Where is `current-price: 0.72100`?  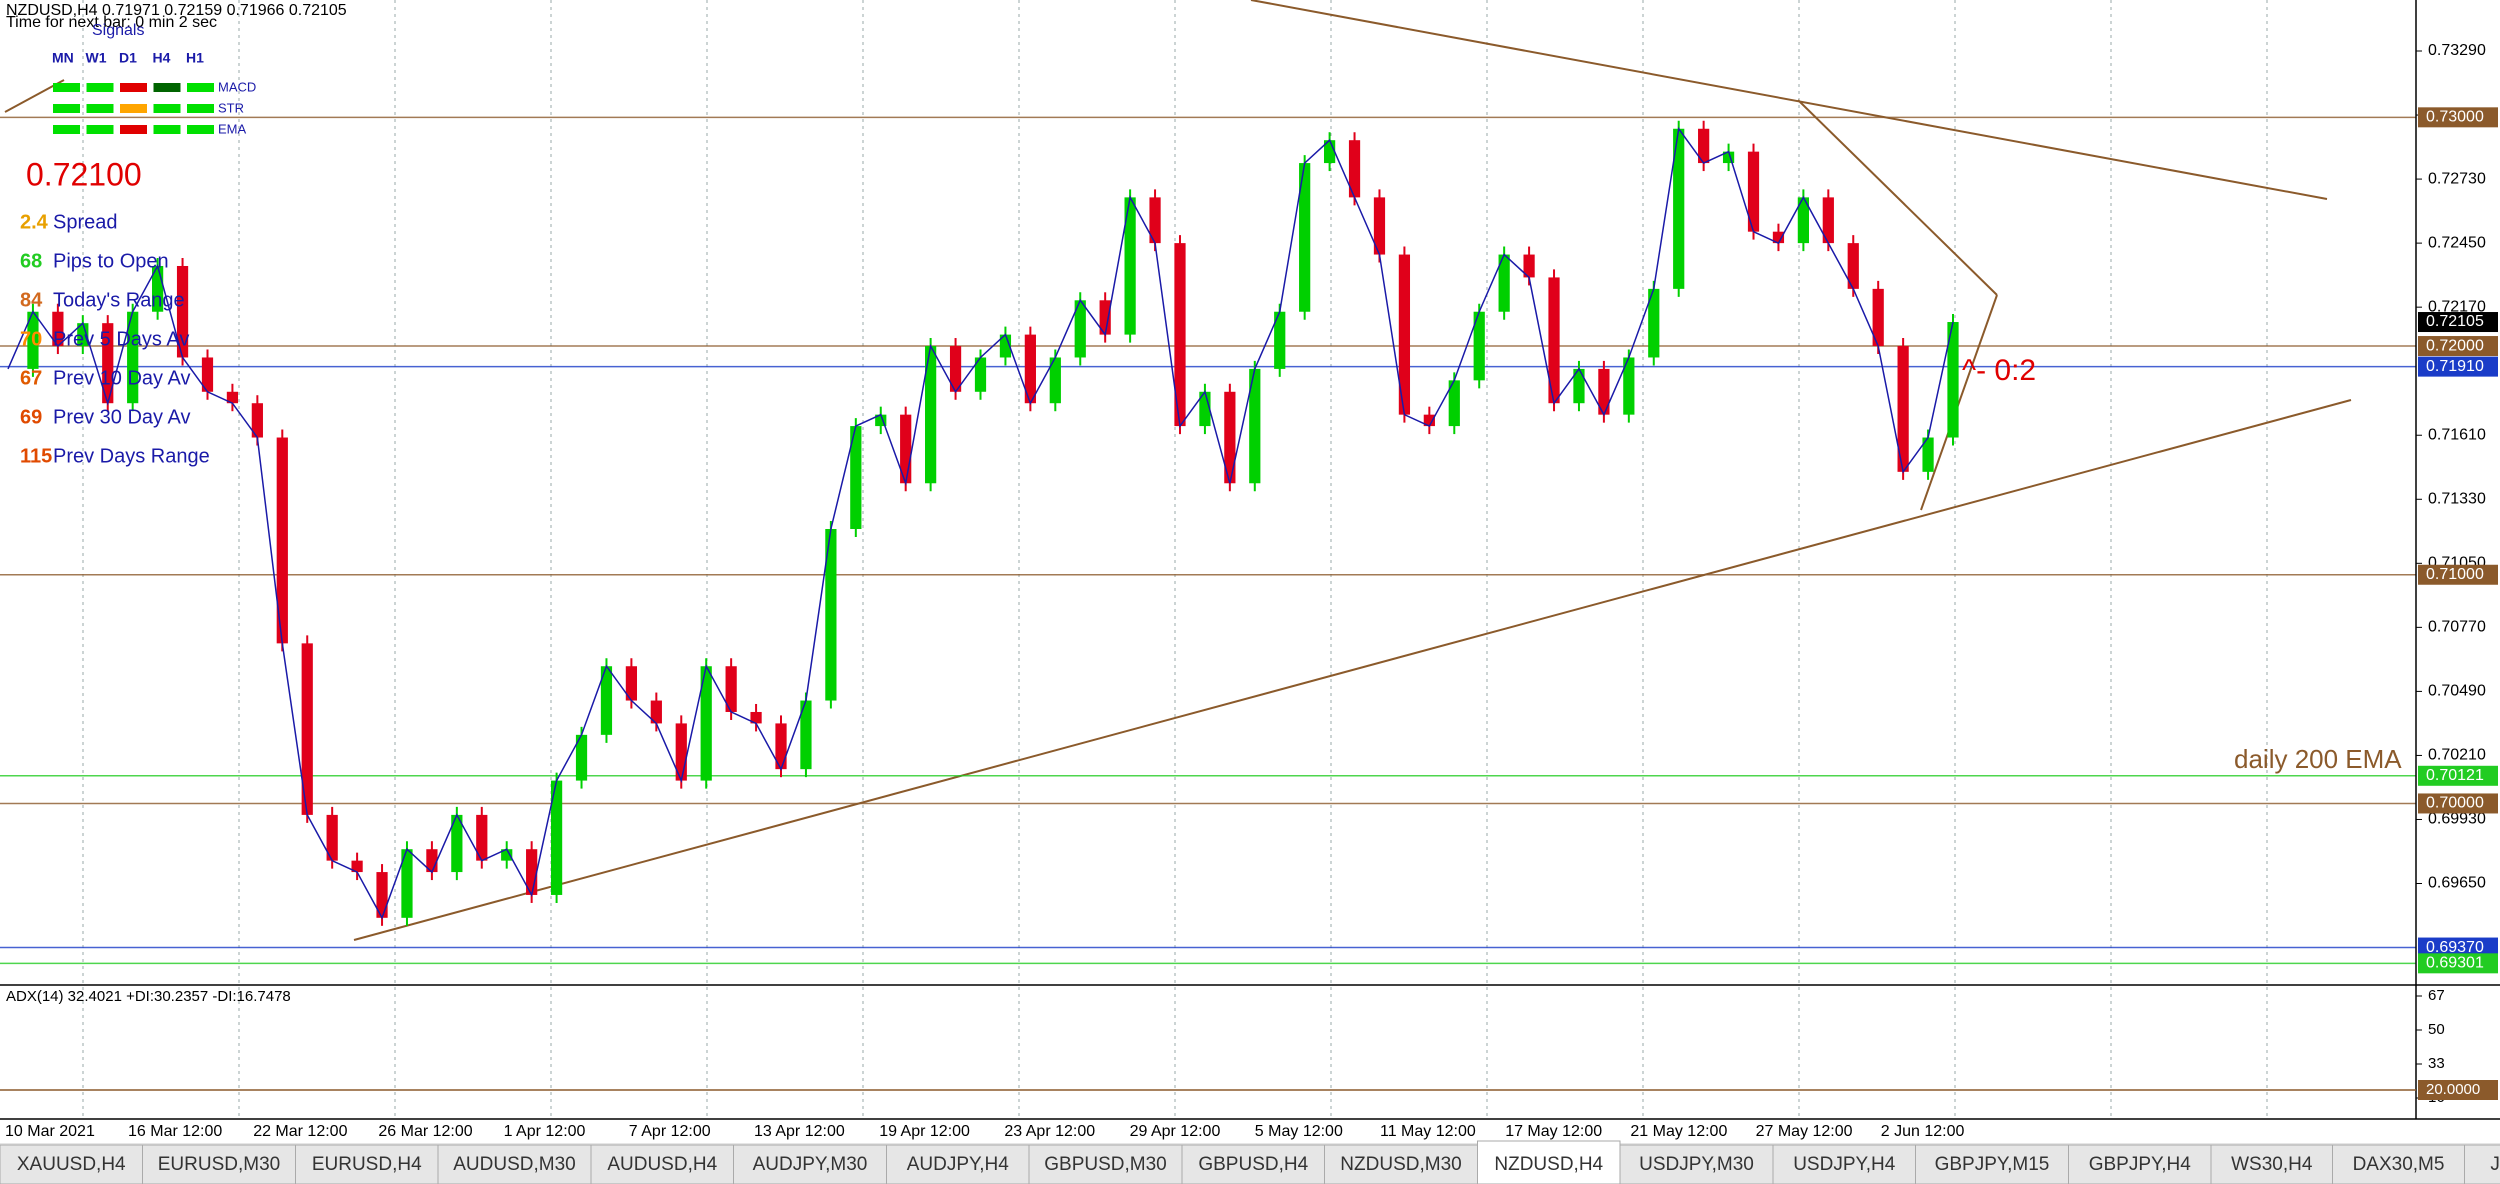 current-price: 0.72100 is located at coordinates (84, 174).